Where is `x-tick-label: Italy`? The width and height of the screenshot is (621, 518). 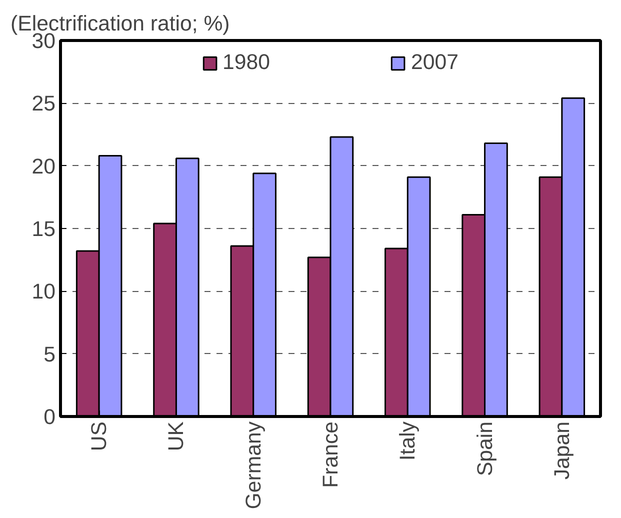 x-tick-label: Italy is located at coordinates (408, 441).